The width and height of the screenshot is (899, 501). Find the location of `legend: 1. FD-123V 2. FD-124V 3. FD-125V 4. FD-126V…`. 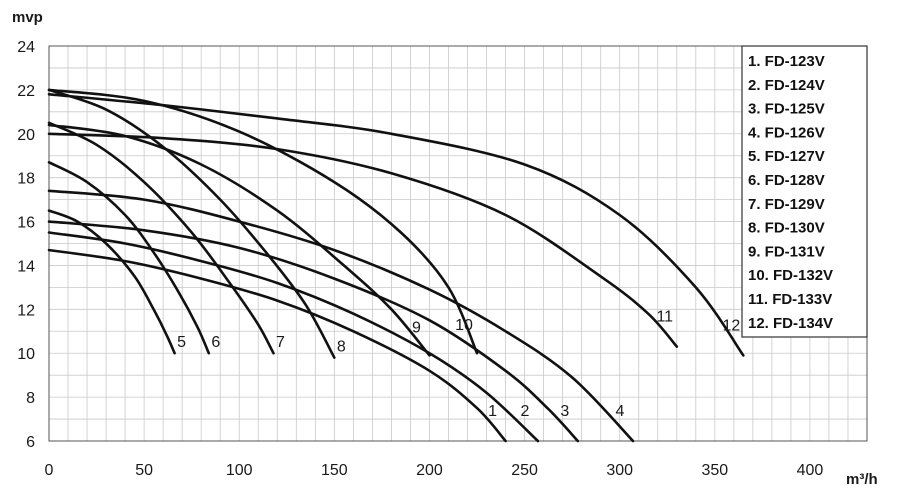

legend: 1. FD-123V 2. FD-124V 3. FD-125V 4. FD-126V… is located at coordinates (804, 191).